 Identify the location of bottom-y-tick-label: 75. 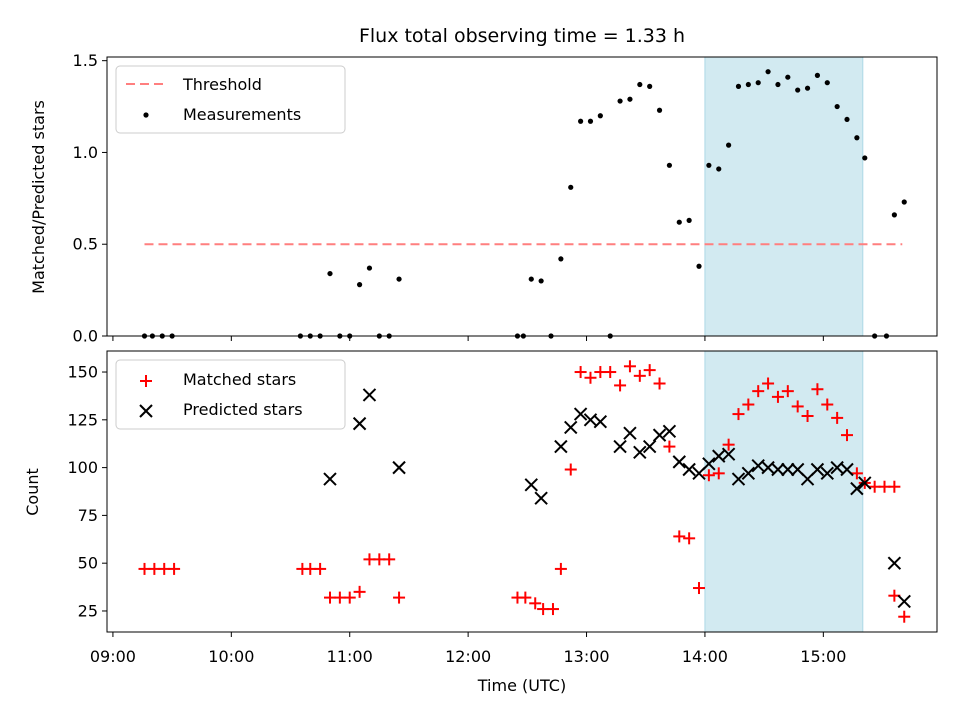
(88, 515).